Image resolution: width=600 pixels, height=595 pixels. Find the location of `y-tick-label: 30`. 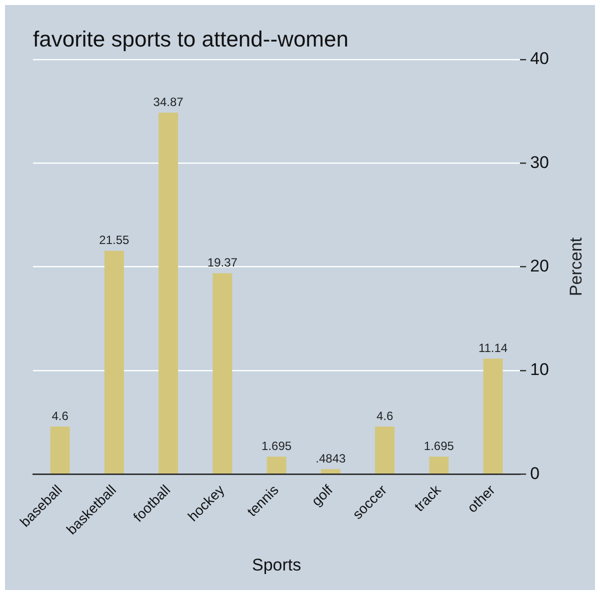

y-tick-label: 30 is located at coordinates (540, 162).